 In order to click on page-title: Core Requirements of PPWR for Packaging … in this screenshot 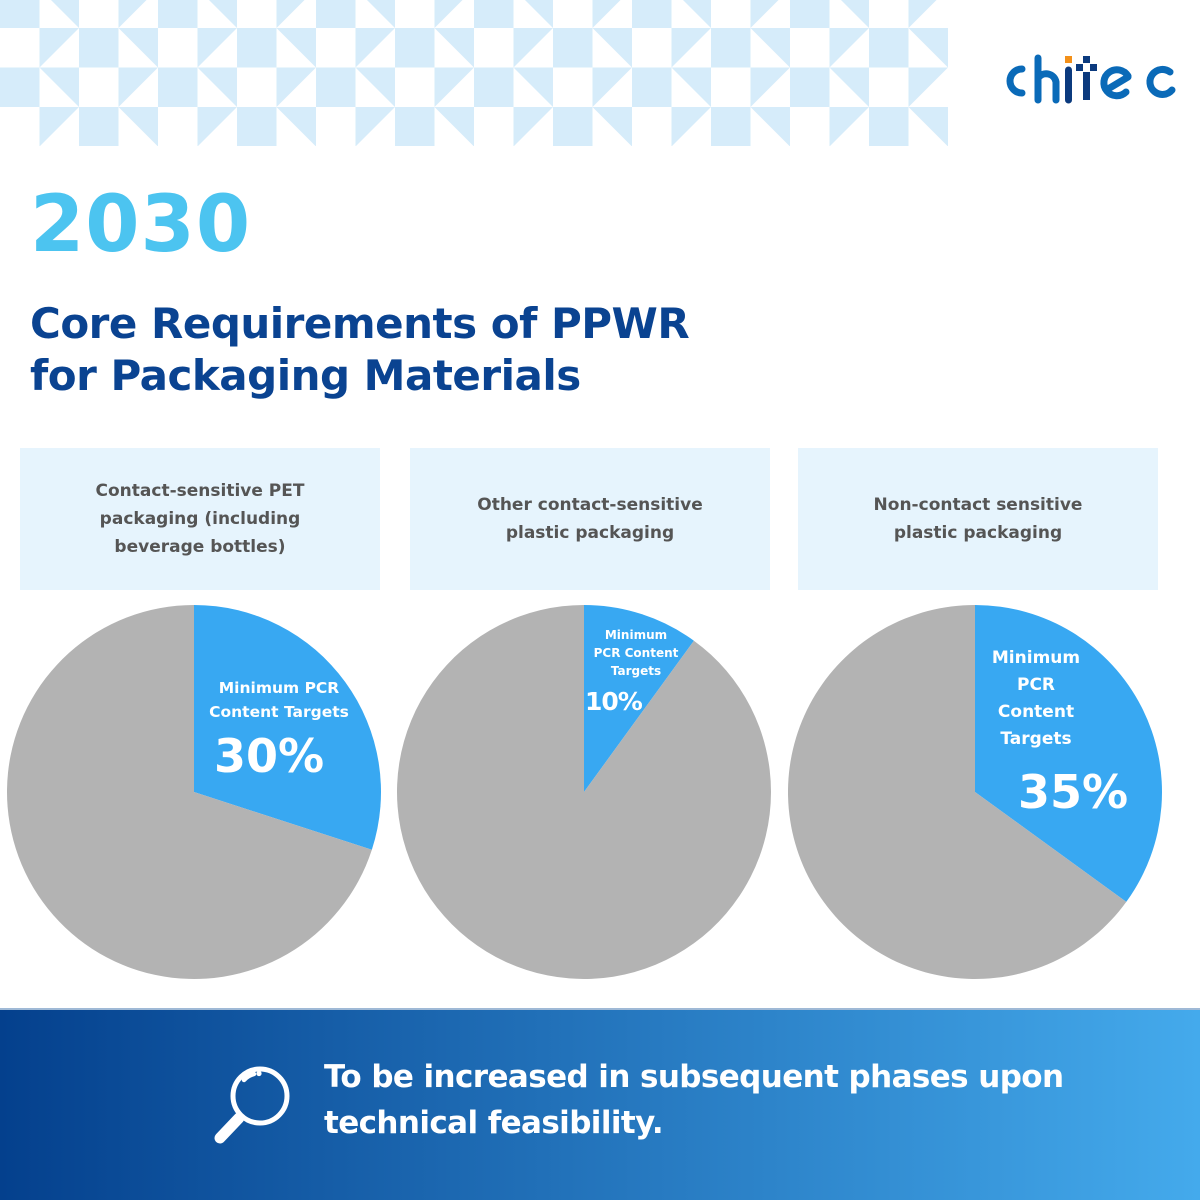, I will do `click(460, 350)`.